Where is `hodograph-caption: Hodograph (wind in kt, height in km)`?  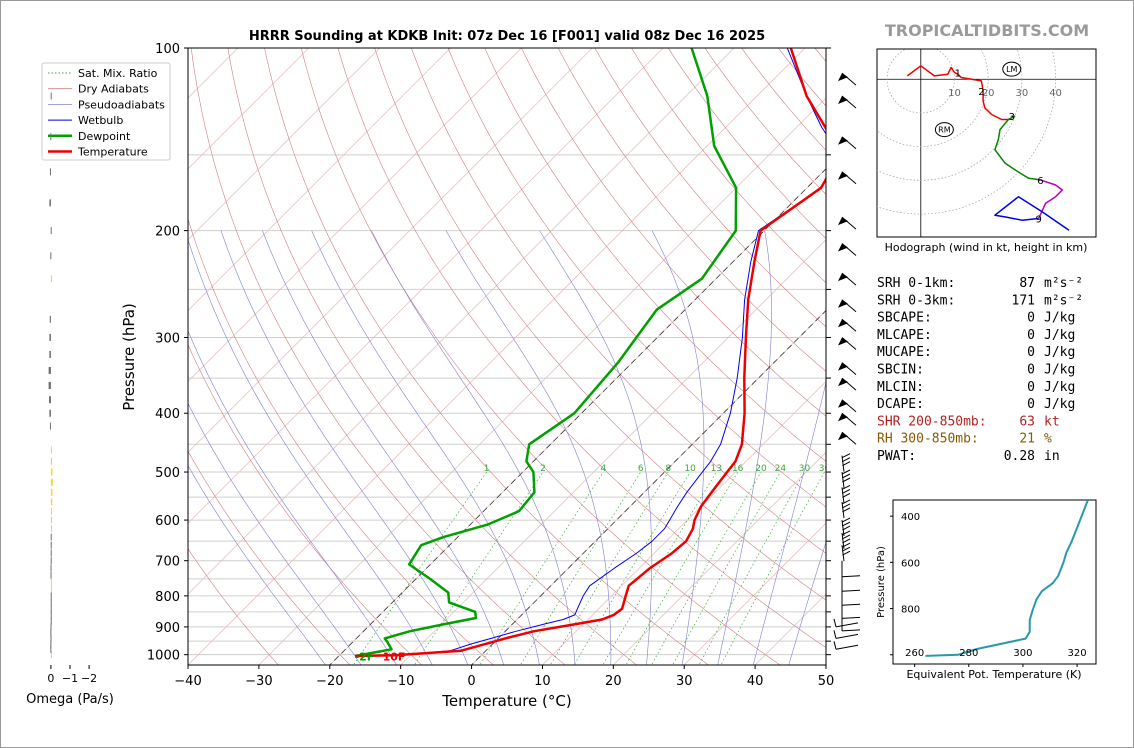 hodograph-caption: Hodograph (wind in kt, height in km) is located at coordinates (986, 247).